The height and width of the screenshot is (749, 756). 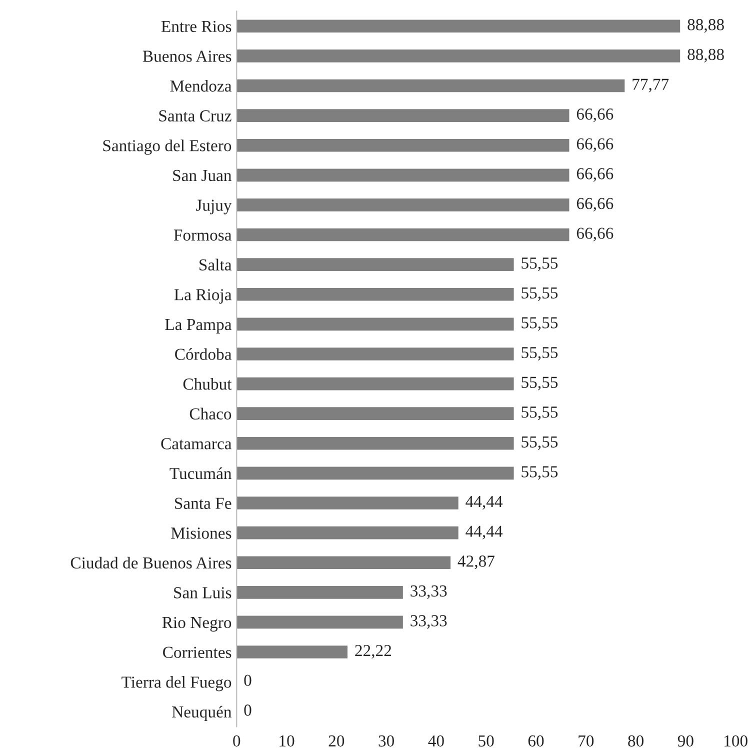 What do you see at coordinates (203, 235) in the screenshot?
I see `y-tick-label: Formosa` at bounding box center [203, 235].